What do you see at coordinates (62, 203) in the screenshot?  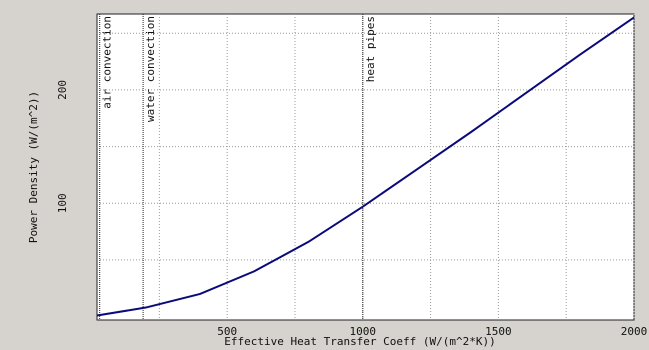 I see `y-tick-label: 100` at bounding box center [62, 203].